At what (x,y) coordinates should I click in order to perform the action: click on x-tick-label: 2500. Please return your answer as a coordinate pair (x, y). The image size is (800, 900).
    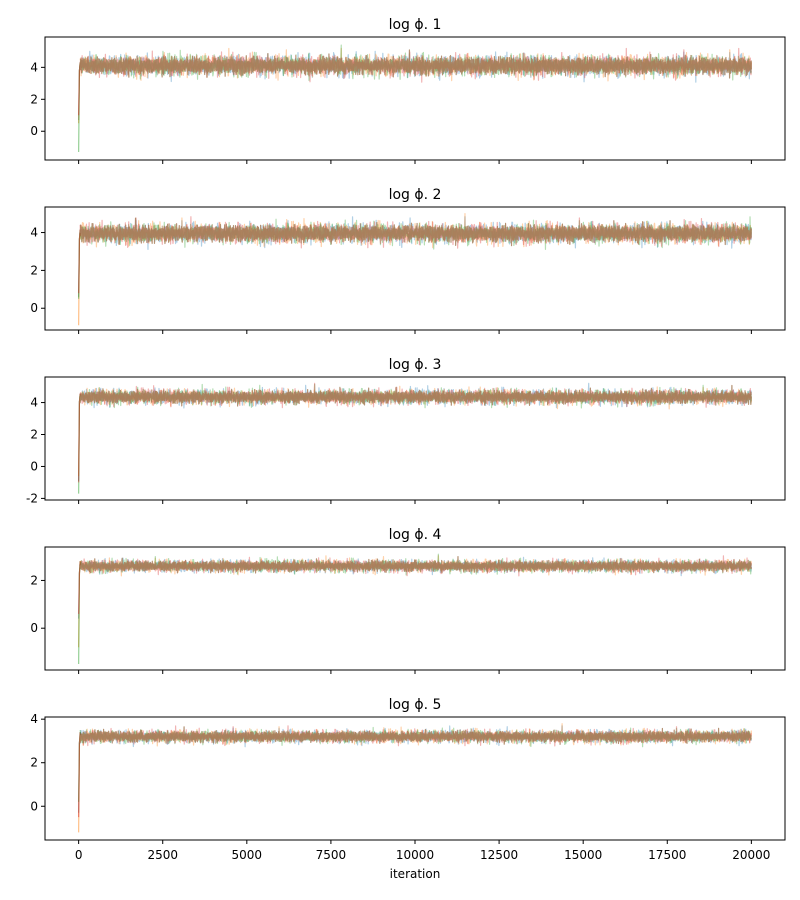
    Looking at the image, I should click on (162, 855).